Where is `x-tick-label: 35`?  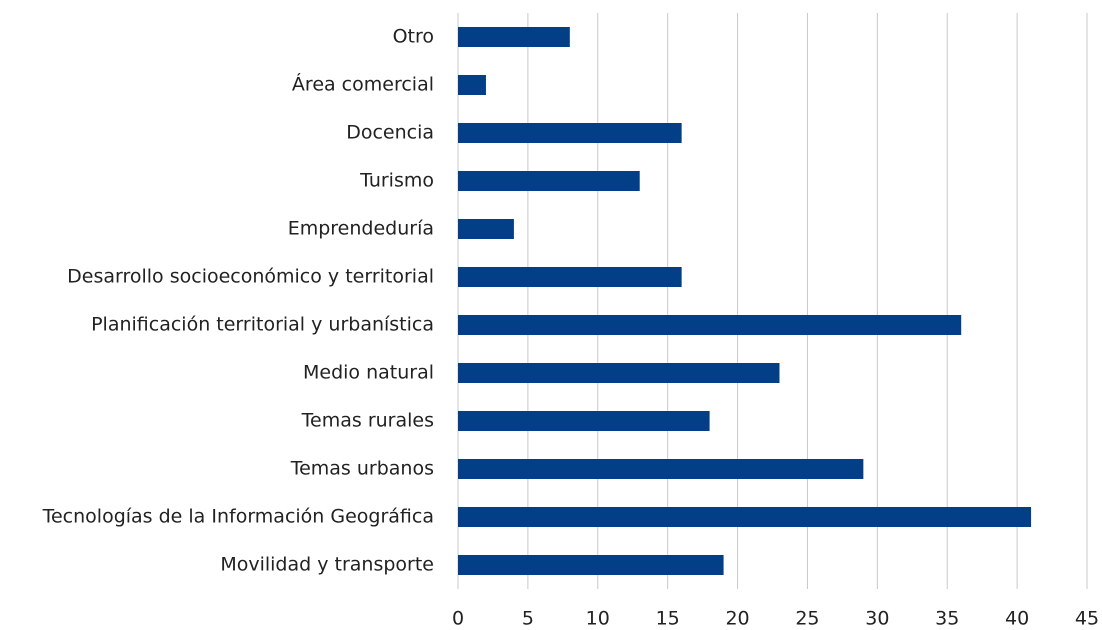
x-tick-label: 35 is located at coordinates (947, 619).